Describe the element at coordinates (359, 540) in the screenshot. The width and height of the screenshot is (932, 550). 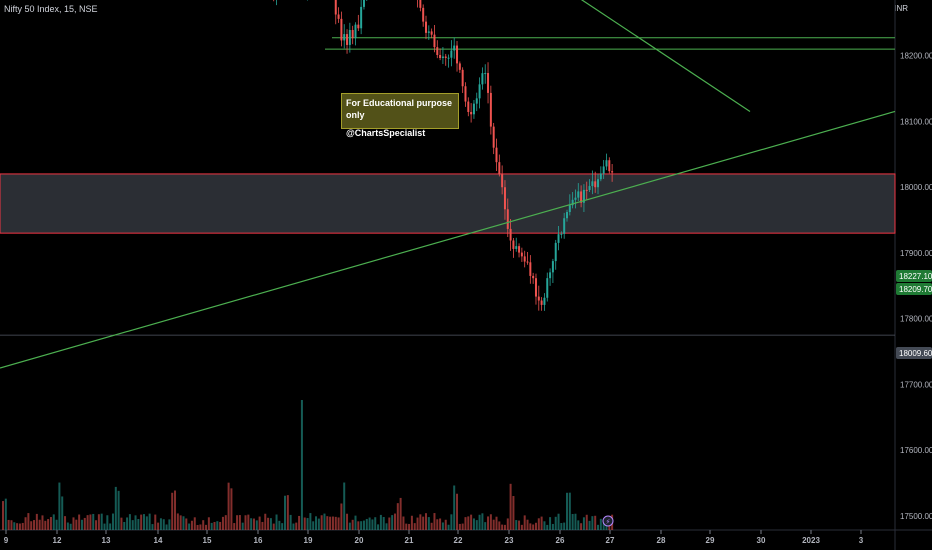
I see `x-tick-label: 20` at that location.